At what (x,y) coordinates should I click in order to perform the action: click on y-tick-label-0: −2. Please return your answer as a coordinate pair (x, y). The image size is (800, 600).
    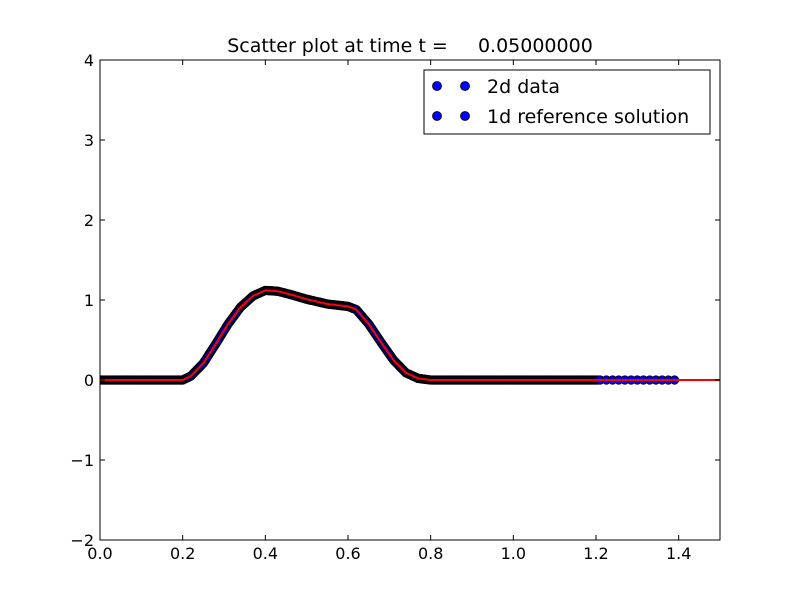
    Looking at the image, I should click on (82, 540).